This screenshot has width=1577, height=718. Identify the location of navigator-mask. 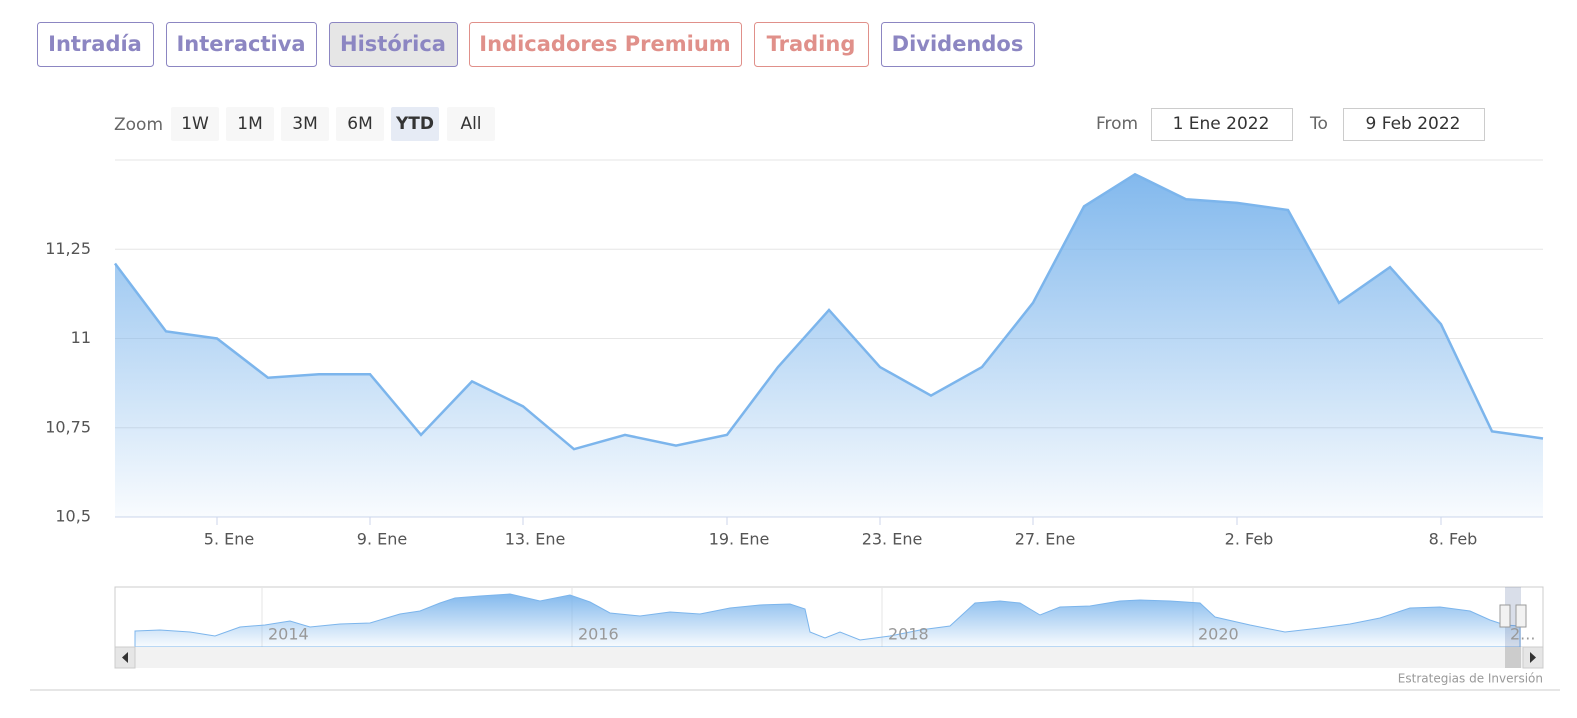
(1513, 617).